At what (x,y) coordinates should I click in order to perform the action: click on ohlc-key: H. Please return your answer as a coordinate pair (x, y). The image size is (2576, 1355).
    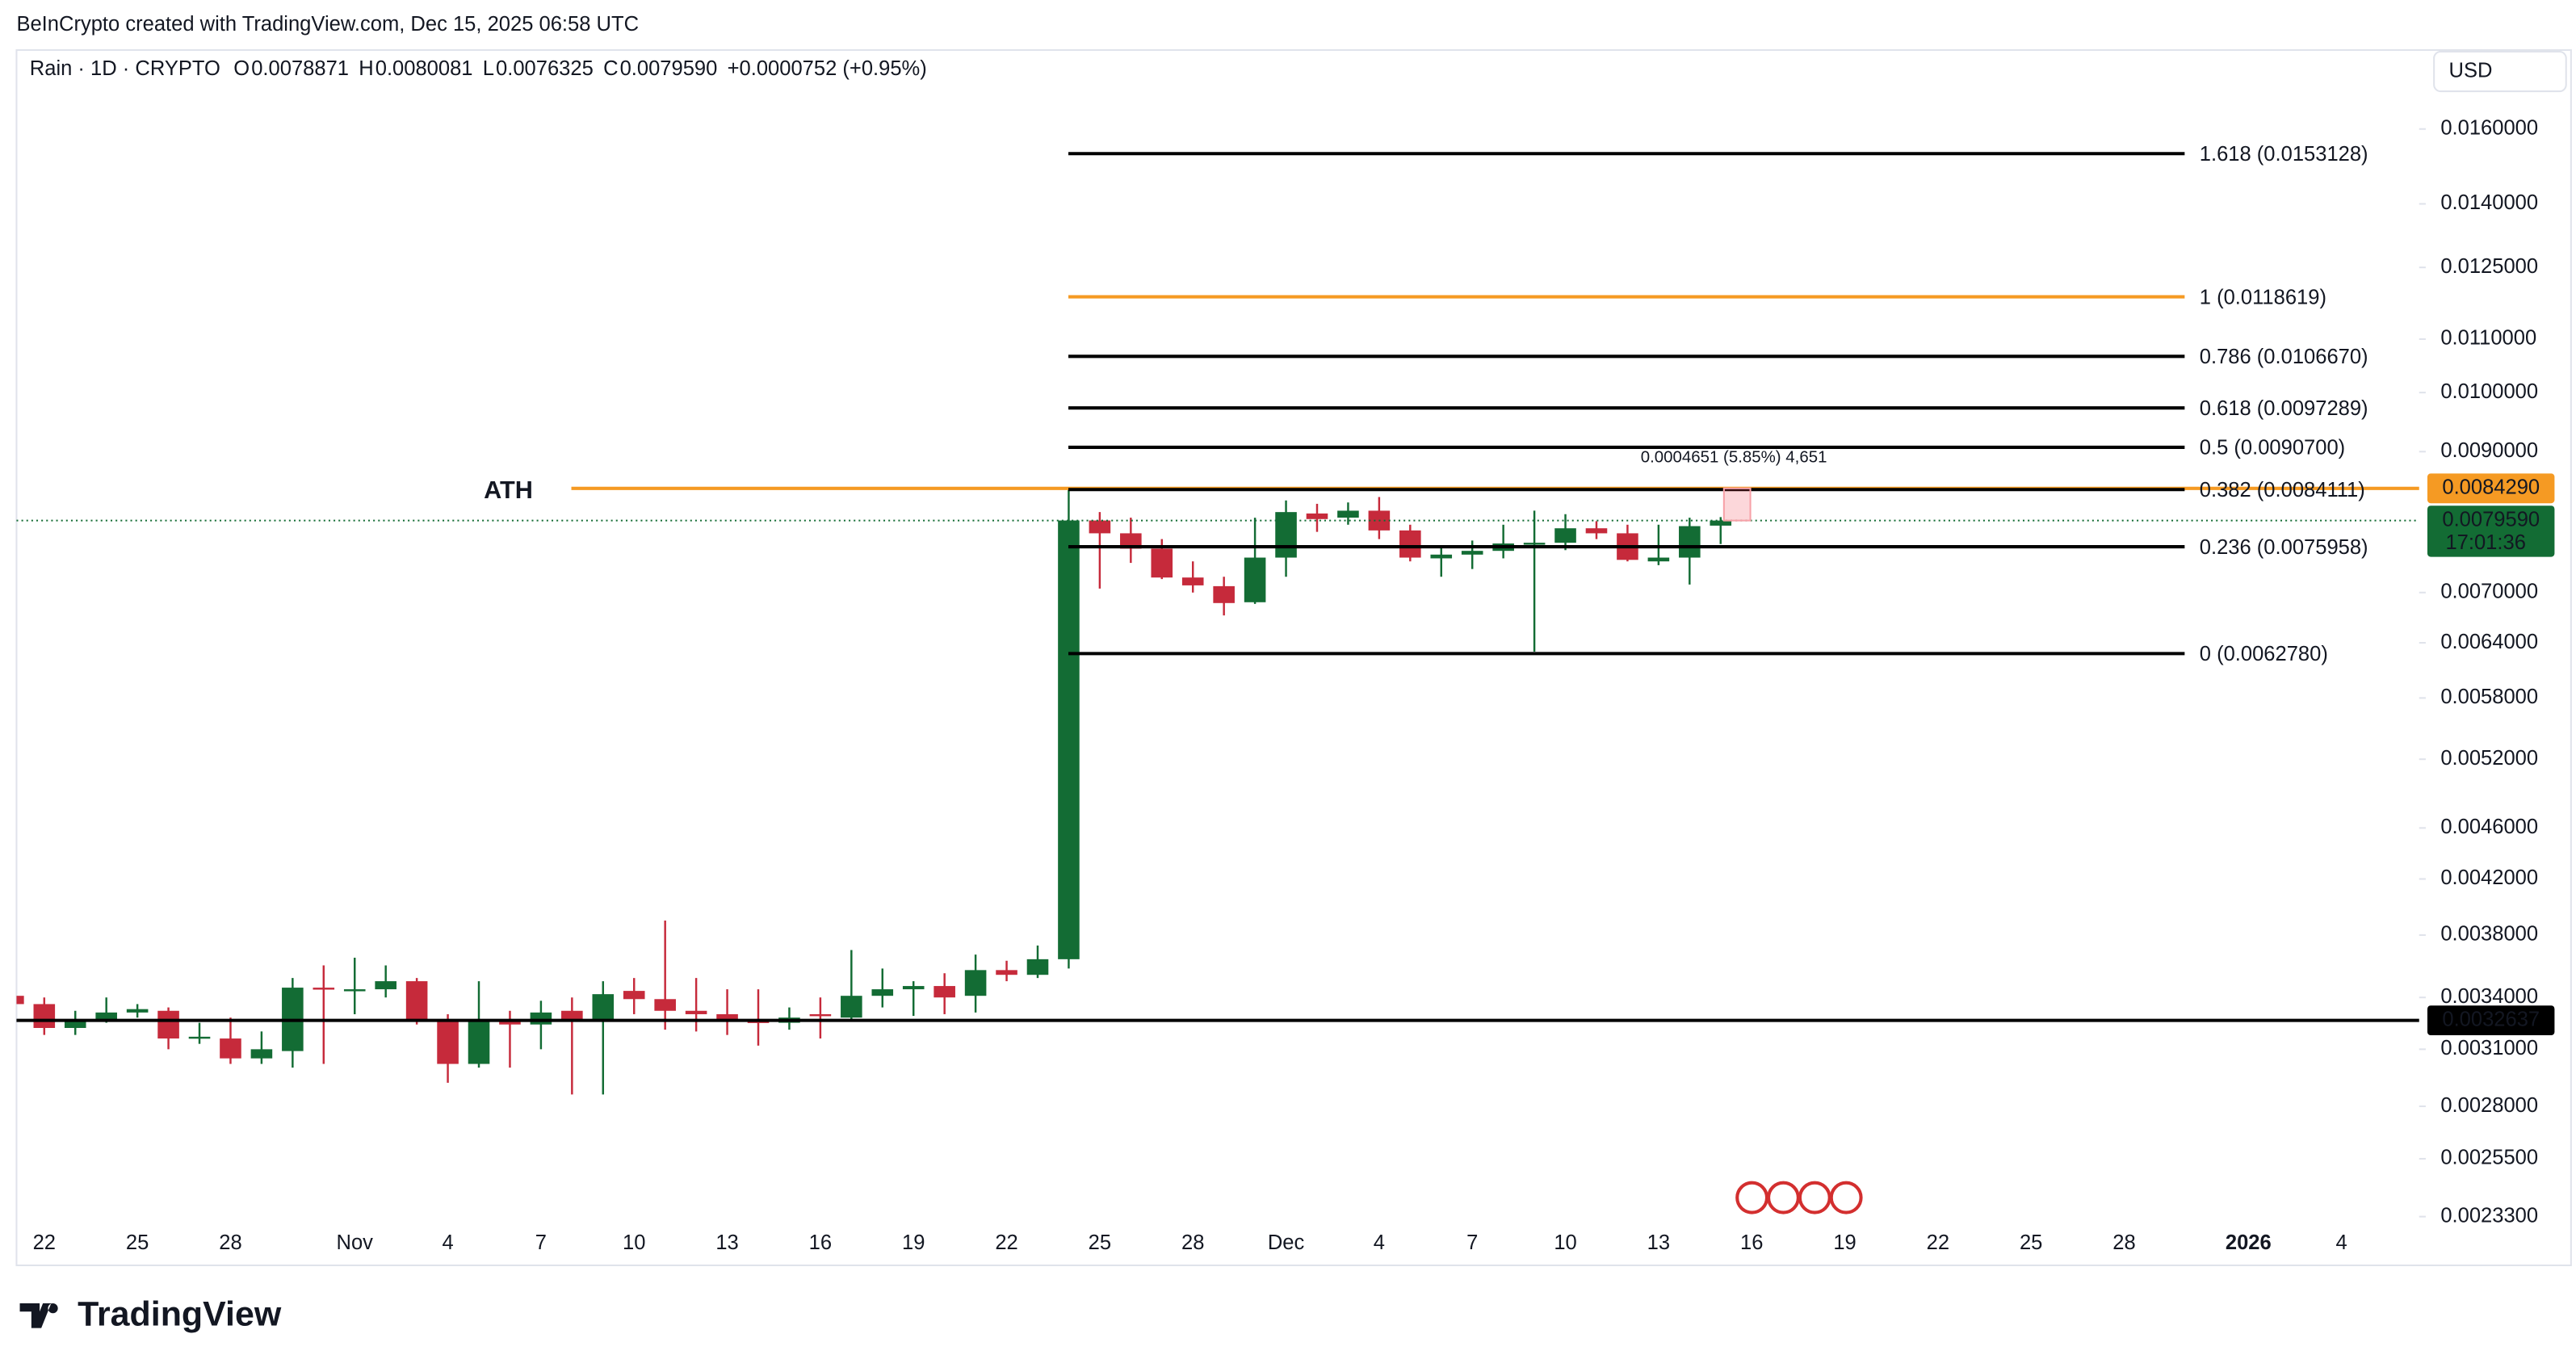
    Looking at the image, I should click on (366, 69).